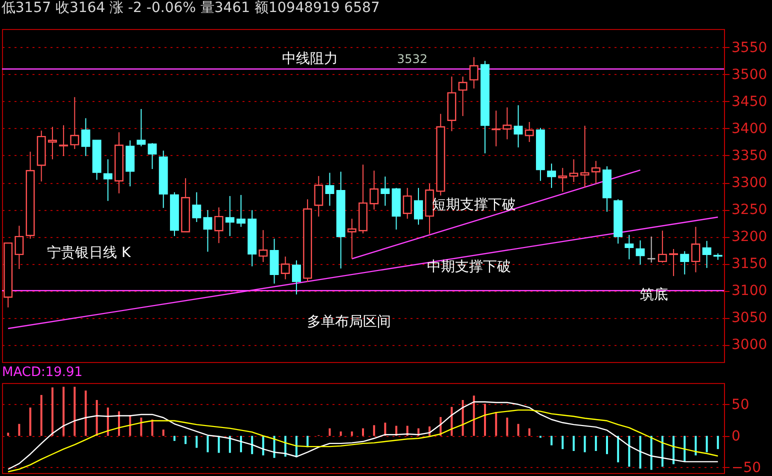 The image size is (772, 476). I want to click on annotation: 多单布局区间, so click(349, 322).